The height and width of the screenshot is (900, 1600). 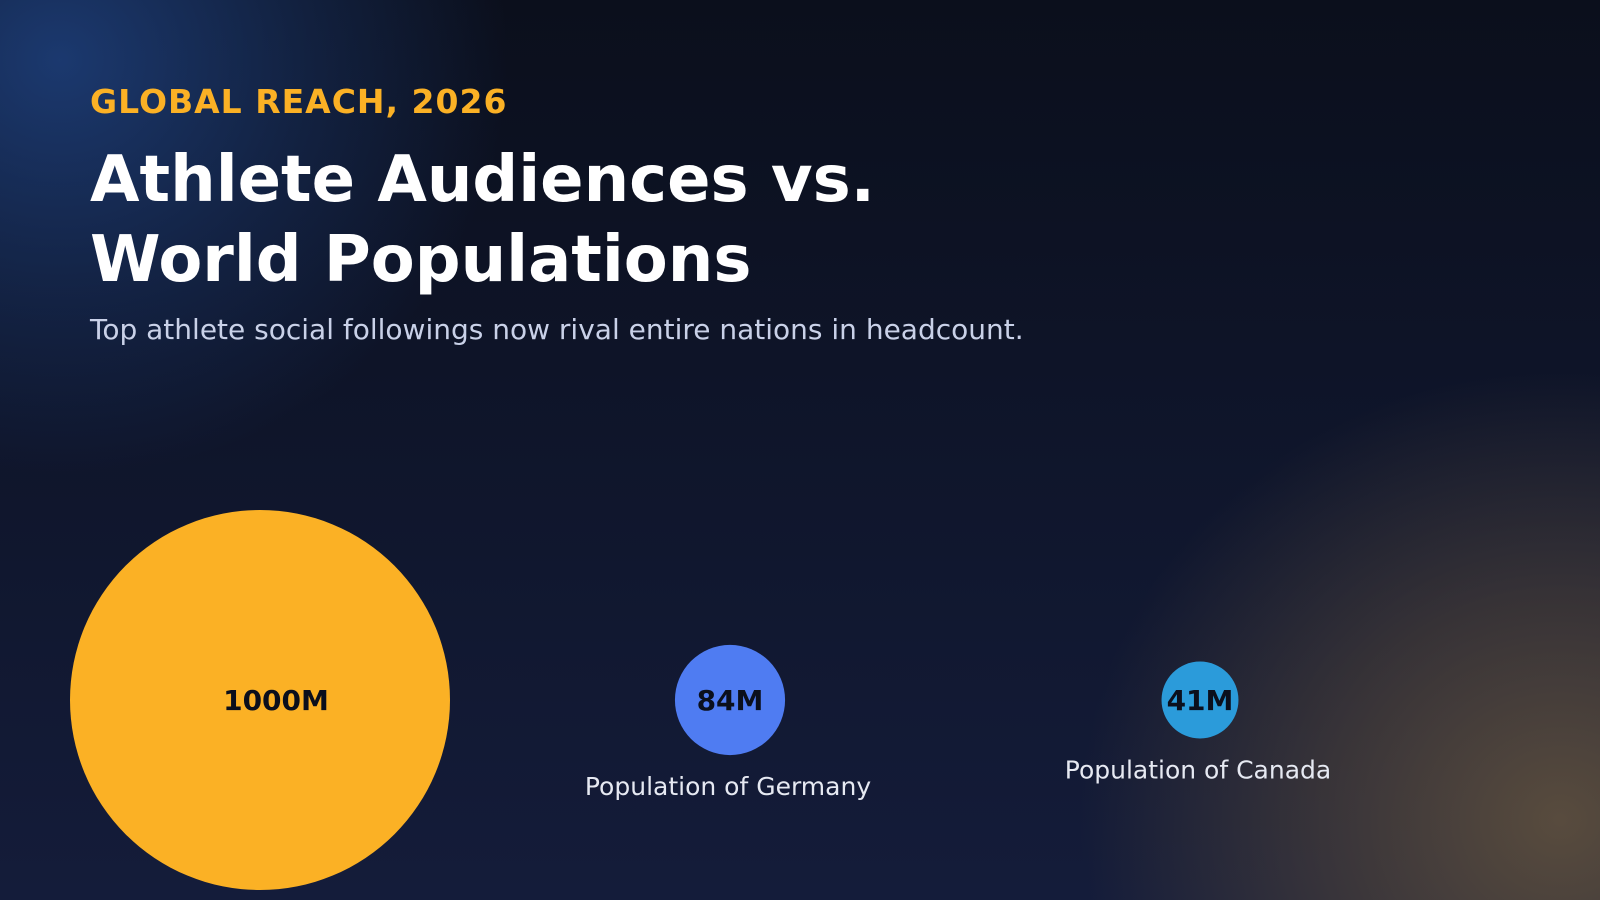 What do you see at coordinates (728, 786) in the screenshot?
I see `bubble-category-label: Population of Germany` at bounding box center [728, 786].